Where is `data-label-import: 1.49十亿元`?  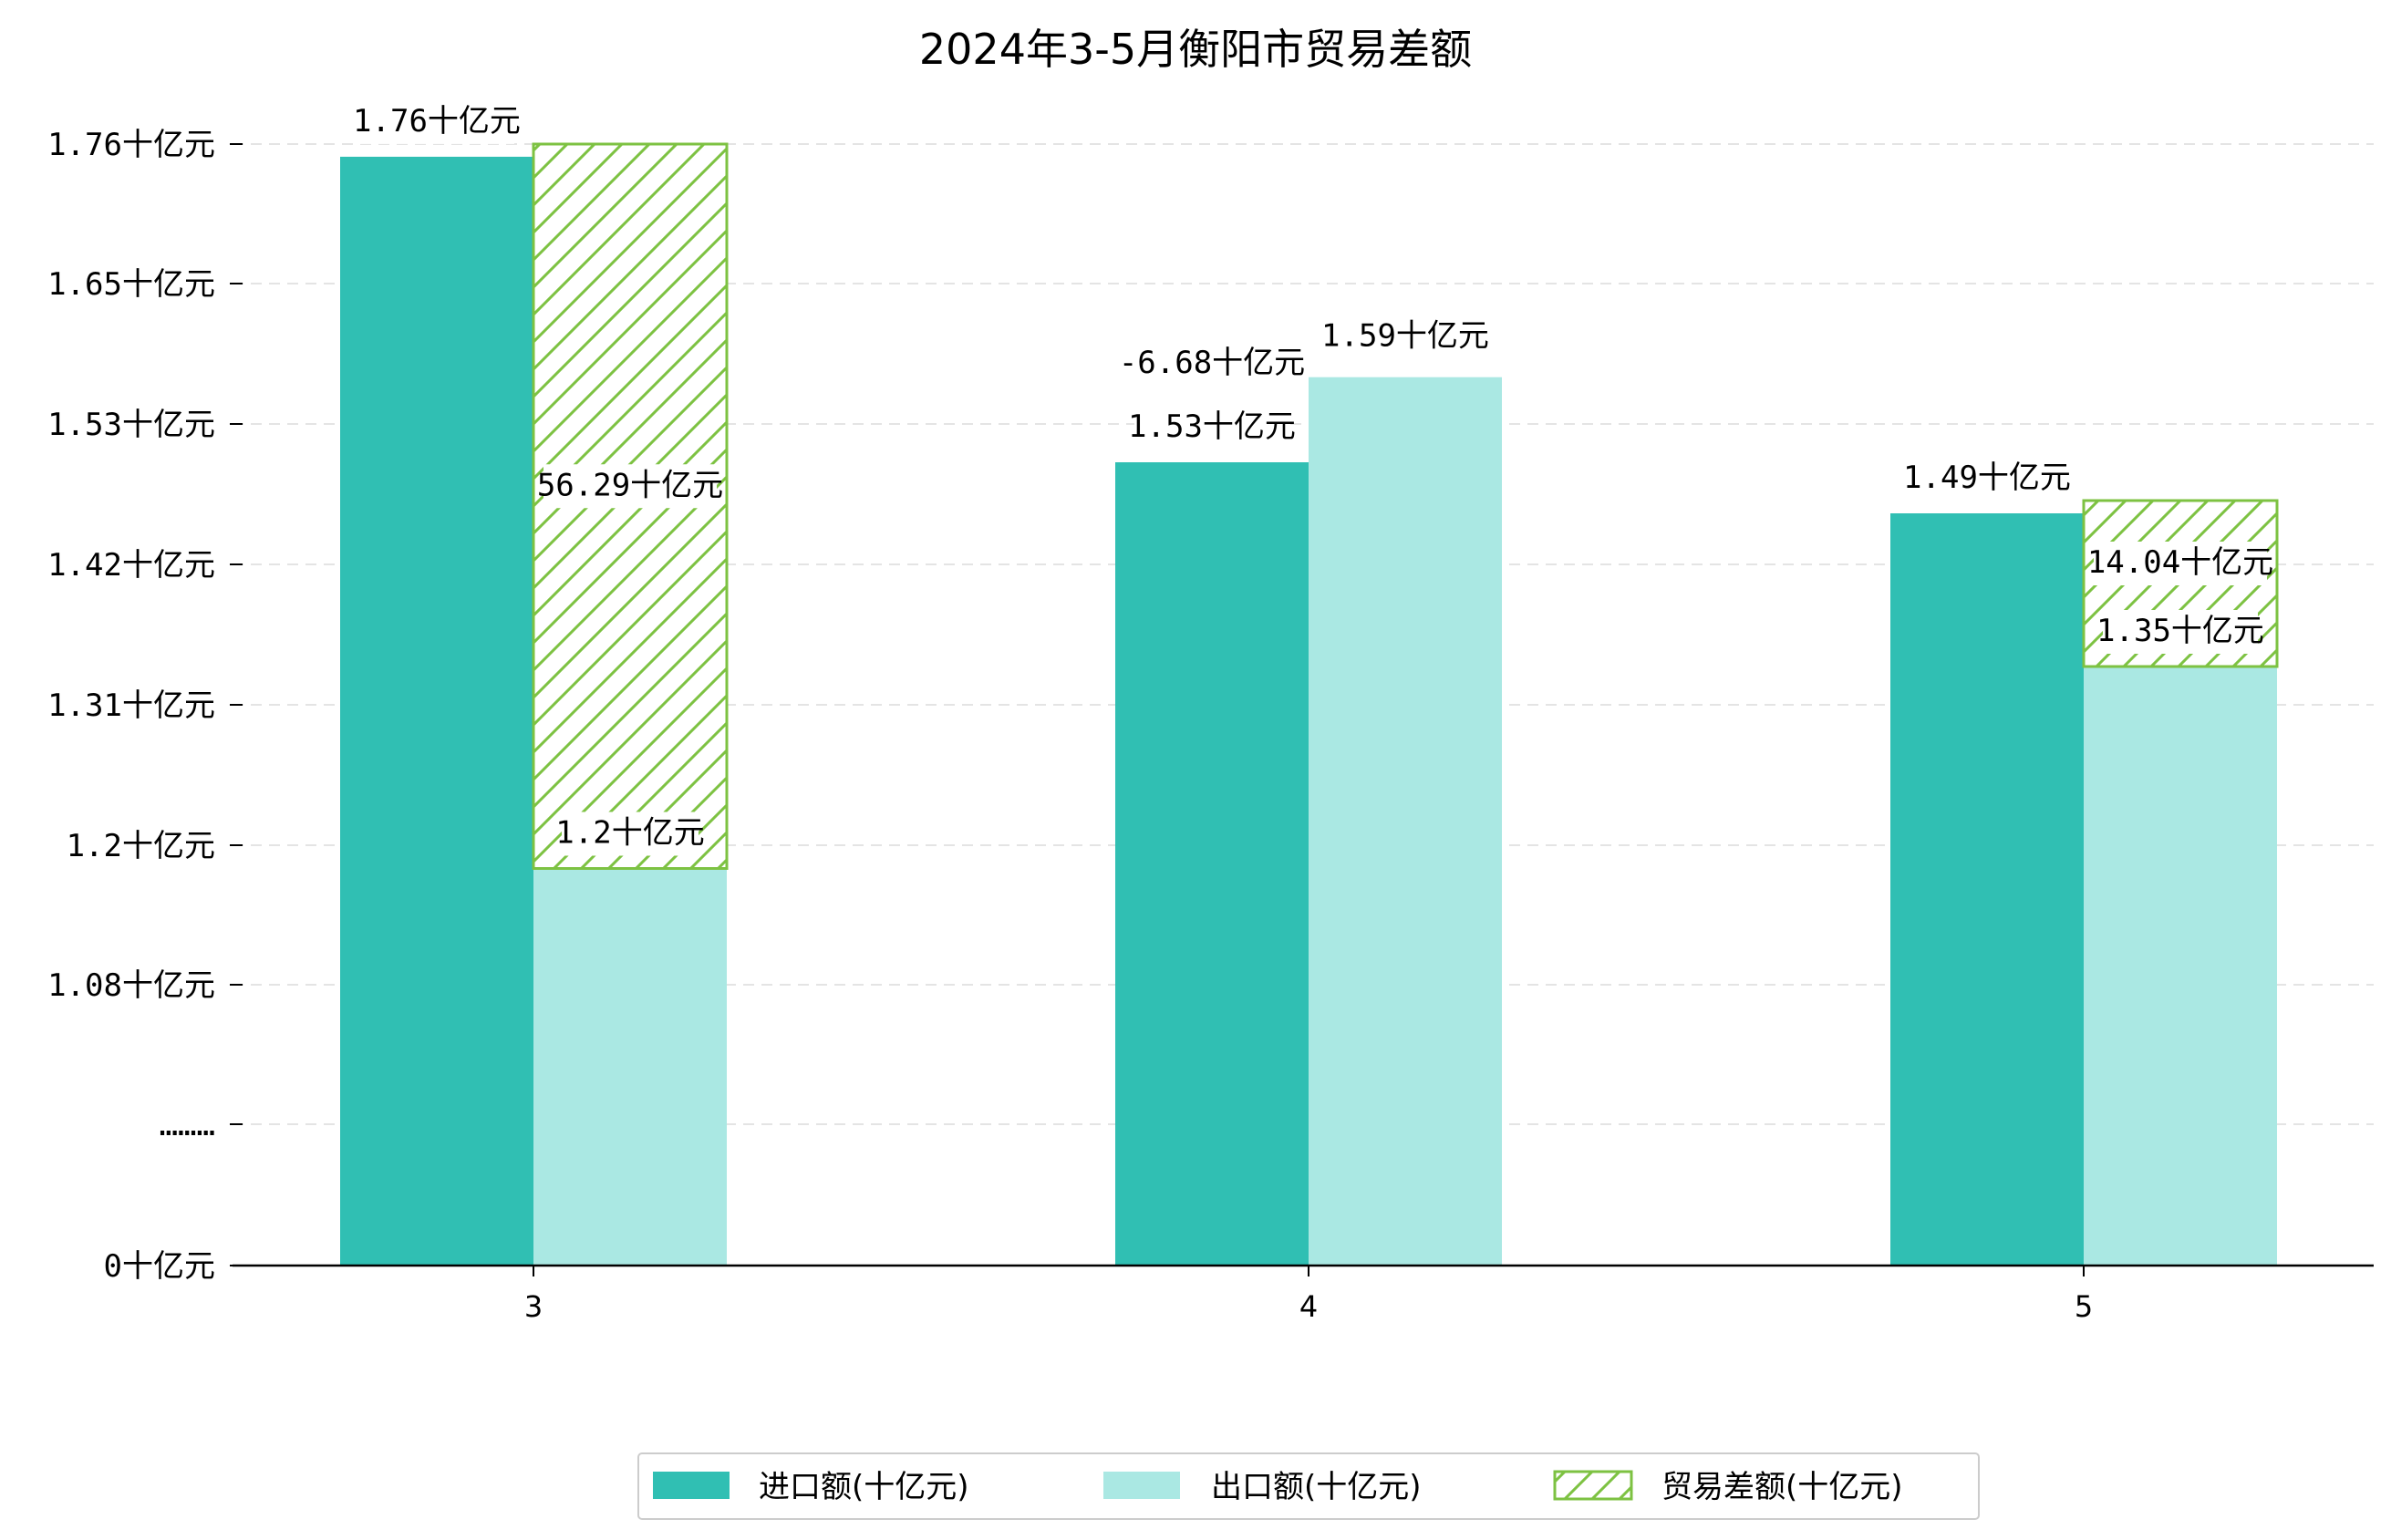 data-label-import: 1.49十亿元 is located at coordinates (1987, 479).